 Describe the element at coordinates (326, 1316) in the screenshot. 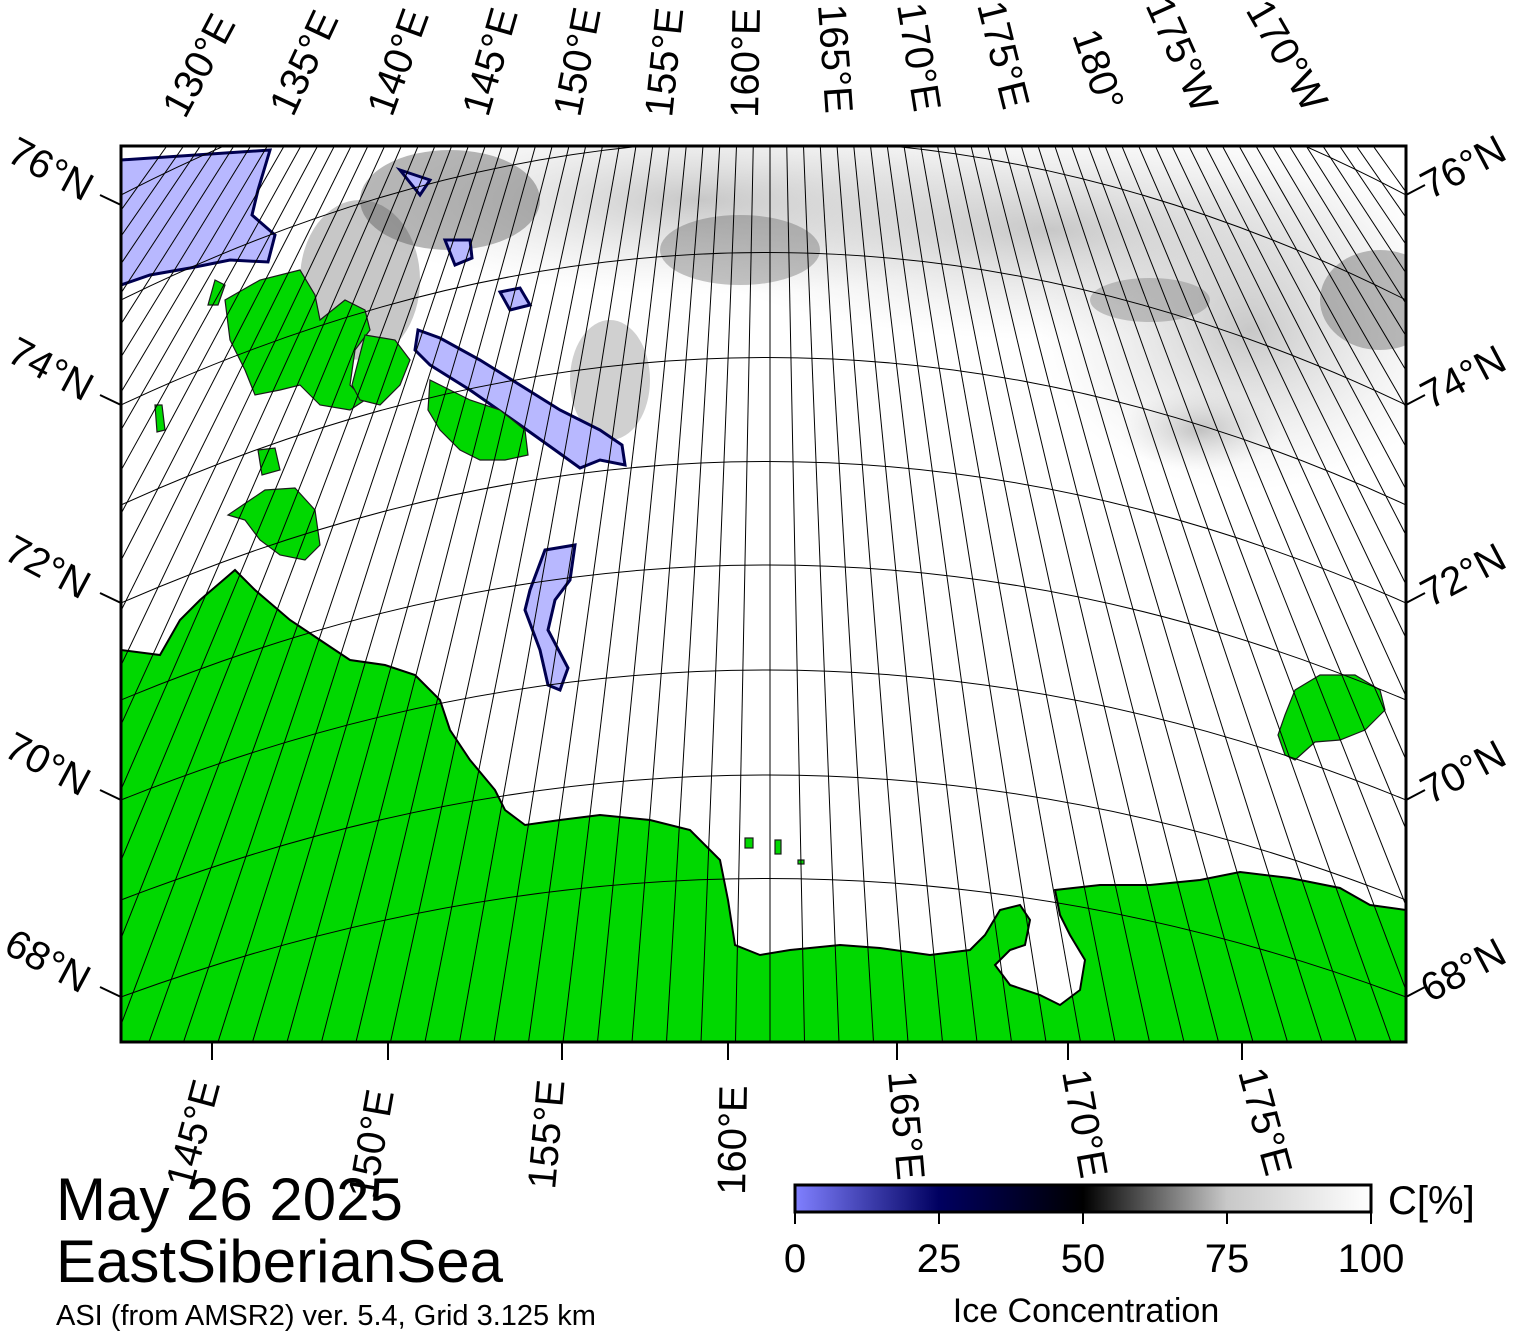

I see `data-source-note: ASI (from AMSR2) ver. 5.4, Grid 3.125 km` at that location.